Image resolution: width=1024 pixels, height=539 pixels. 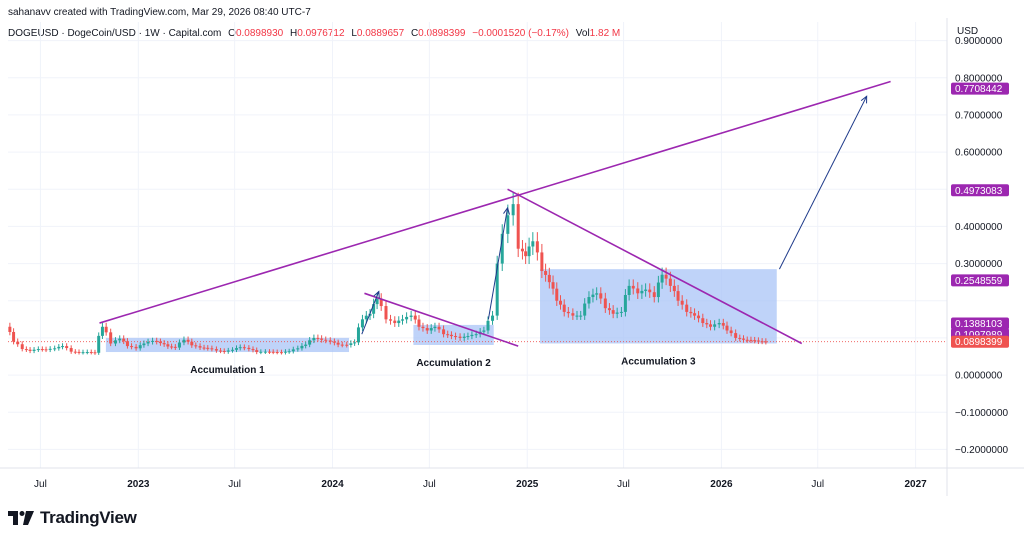 I want to click on trendline, so click(x=441, y=319).